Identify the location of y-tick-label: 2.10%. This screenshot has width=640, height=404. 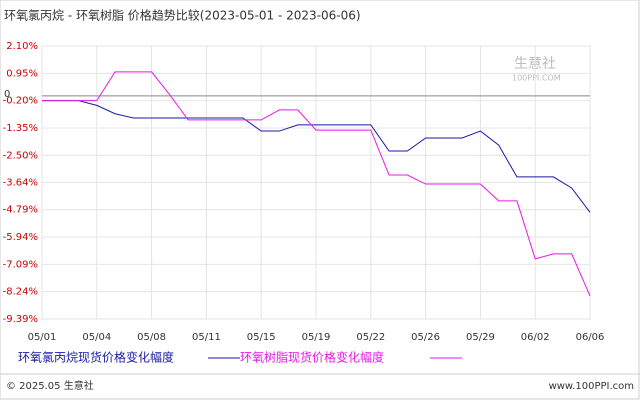
(22, 46).